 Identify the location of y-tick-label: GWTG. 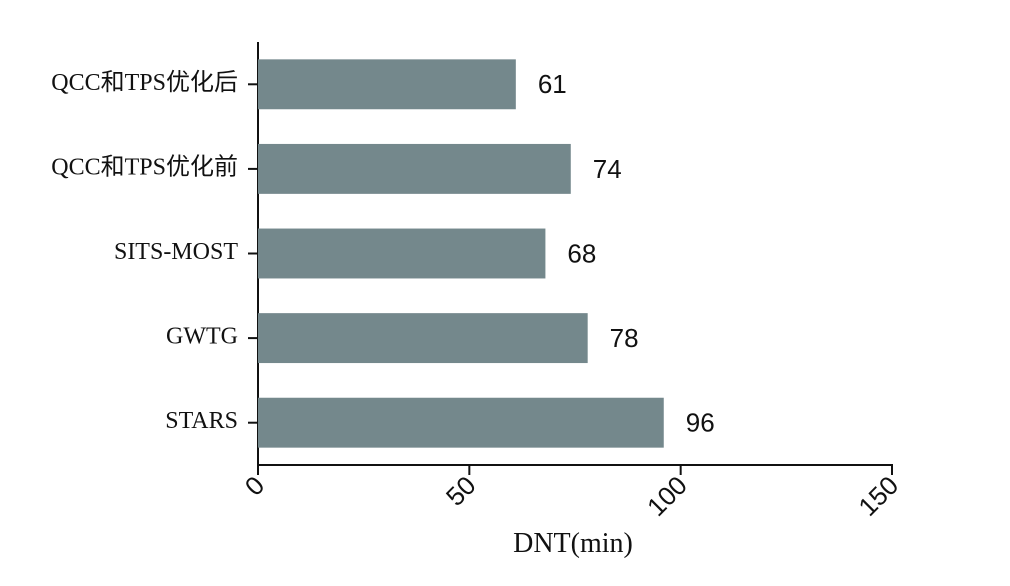
(202, 337).